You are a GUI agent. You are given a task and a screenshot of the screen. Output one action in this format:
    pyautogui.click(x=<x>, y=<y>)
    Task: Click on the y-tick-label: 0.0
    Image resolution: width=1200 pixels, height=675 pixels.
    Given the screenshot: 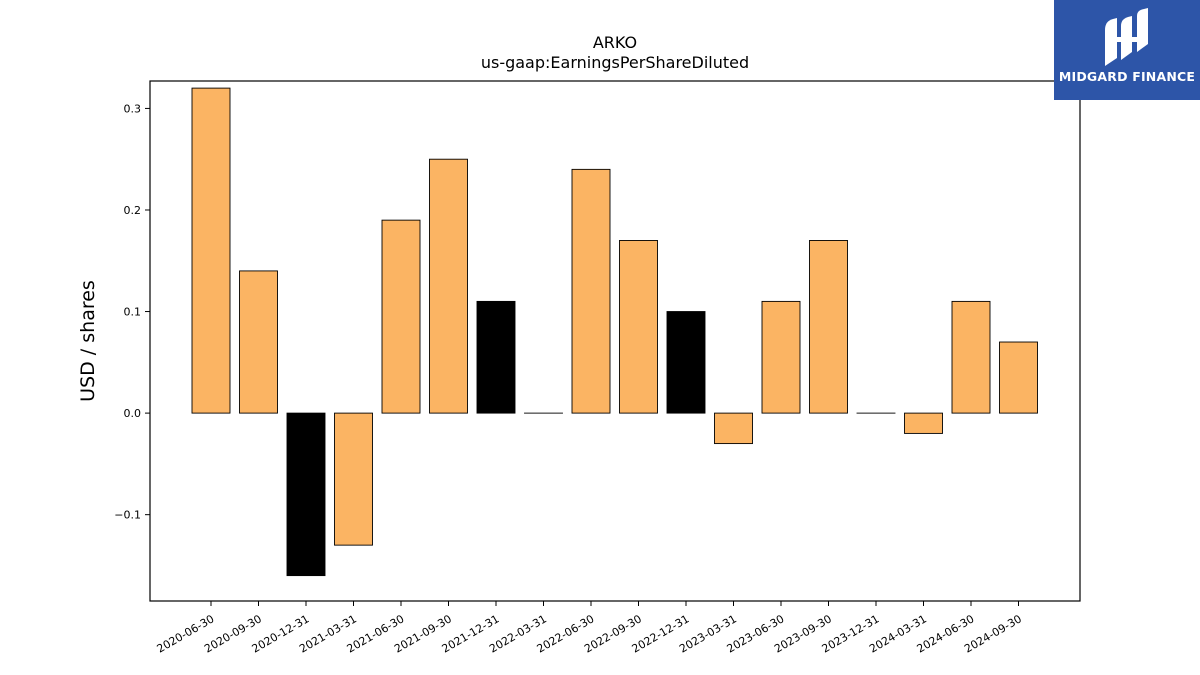 What is the action you would take?
    pyautogui.click(x=133, y=413)
    